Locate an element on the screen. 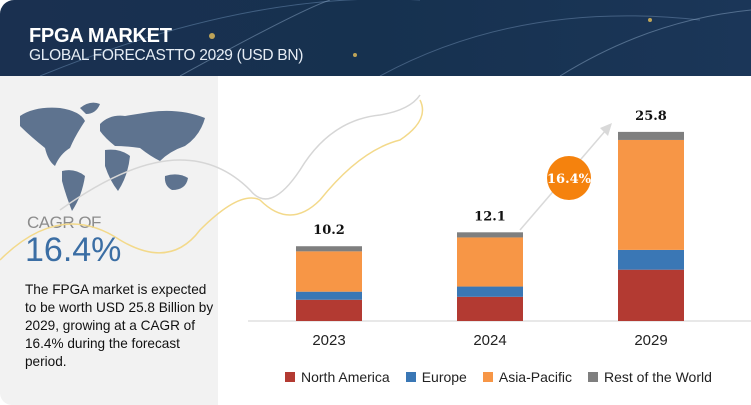  legend-item: Europe is located at coordinates (436, 377).